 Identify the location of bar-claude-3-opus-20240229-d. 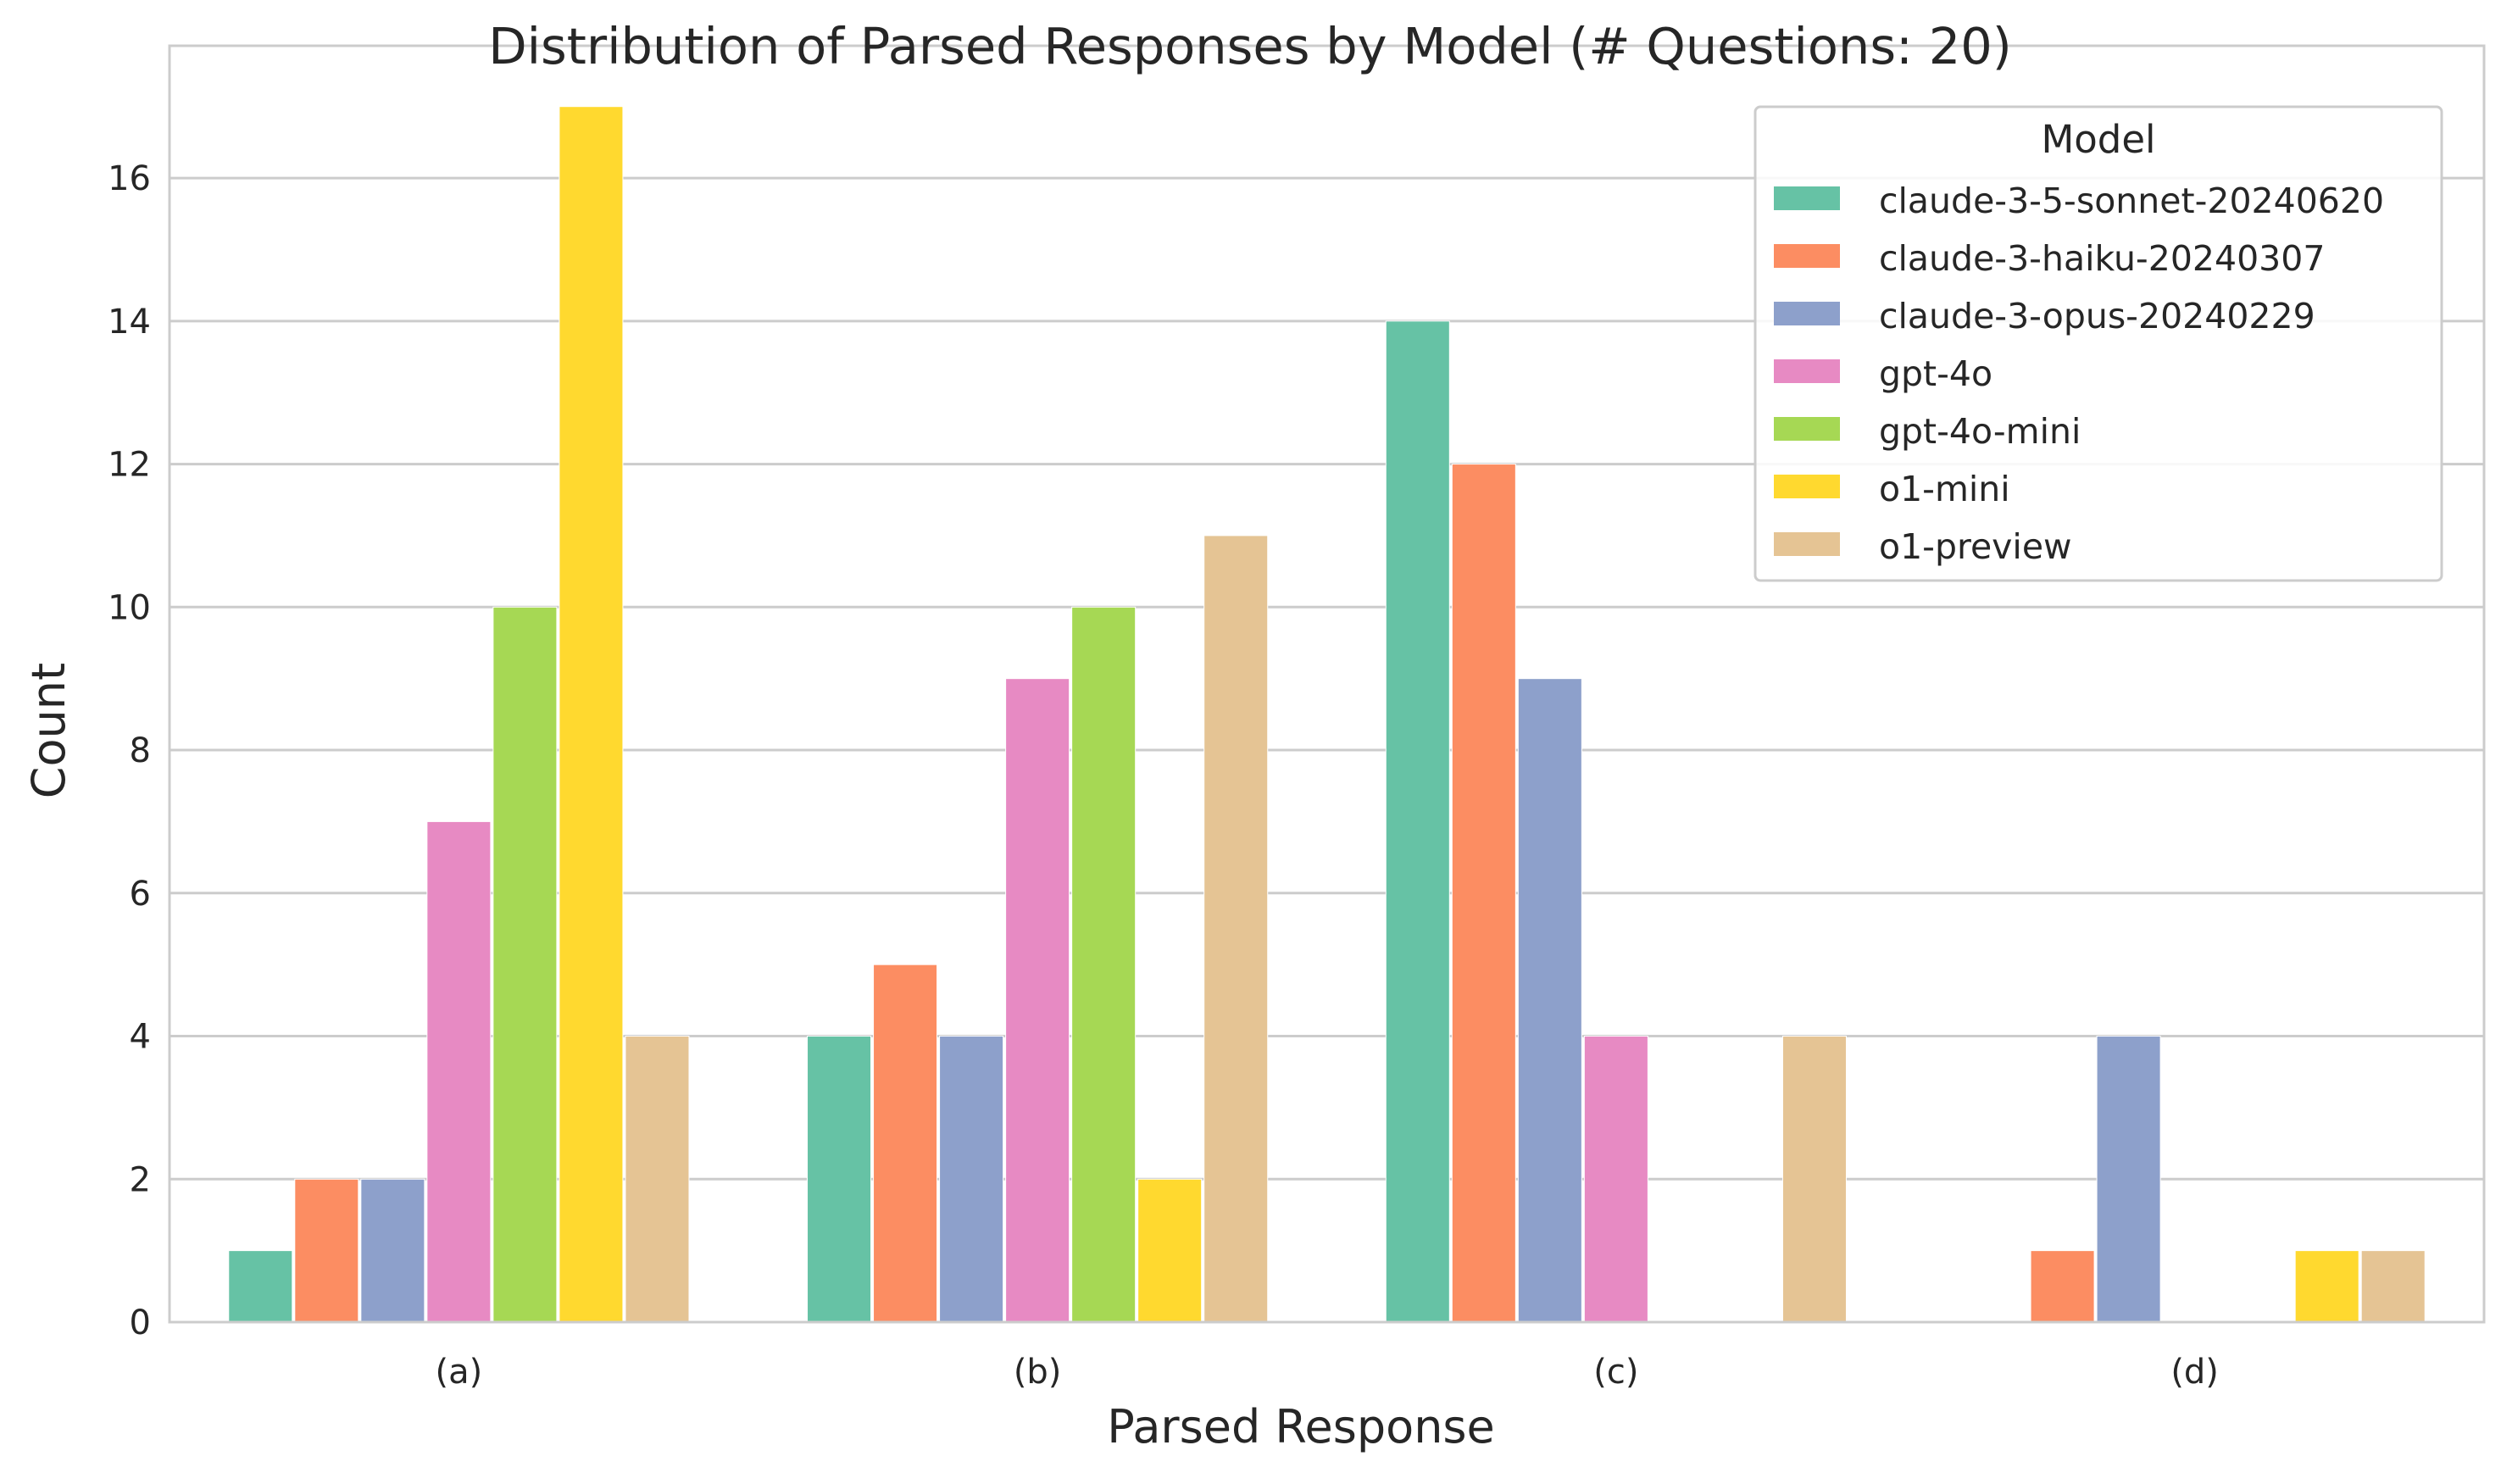
(2128, 1180).